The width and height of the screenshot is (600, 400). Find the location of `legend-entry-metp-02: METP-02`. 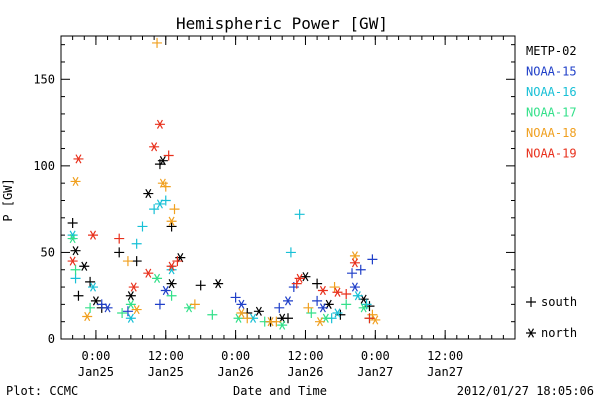

legend-entry-metp-02: METP-02 is located at coordinates (551, 51).